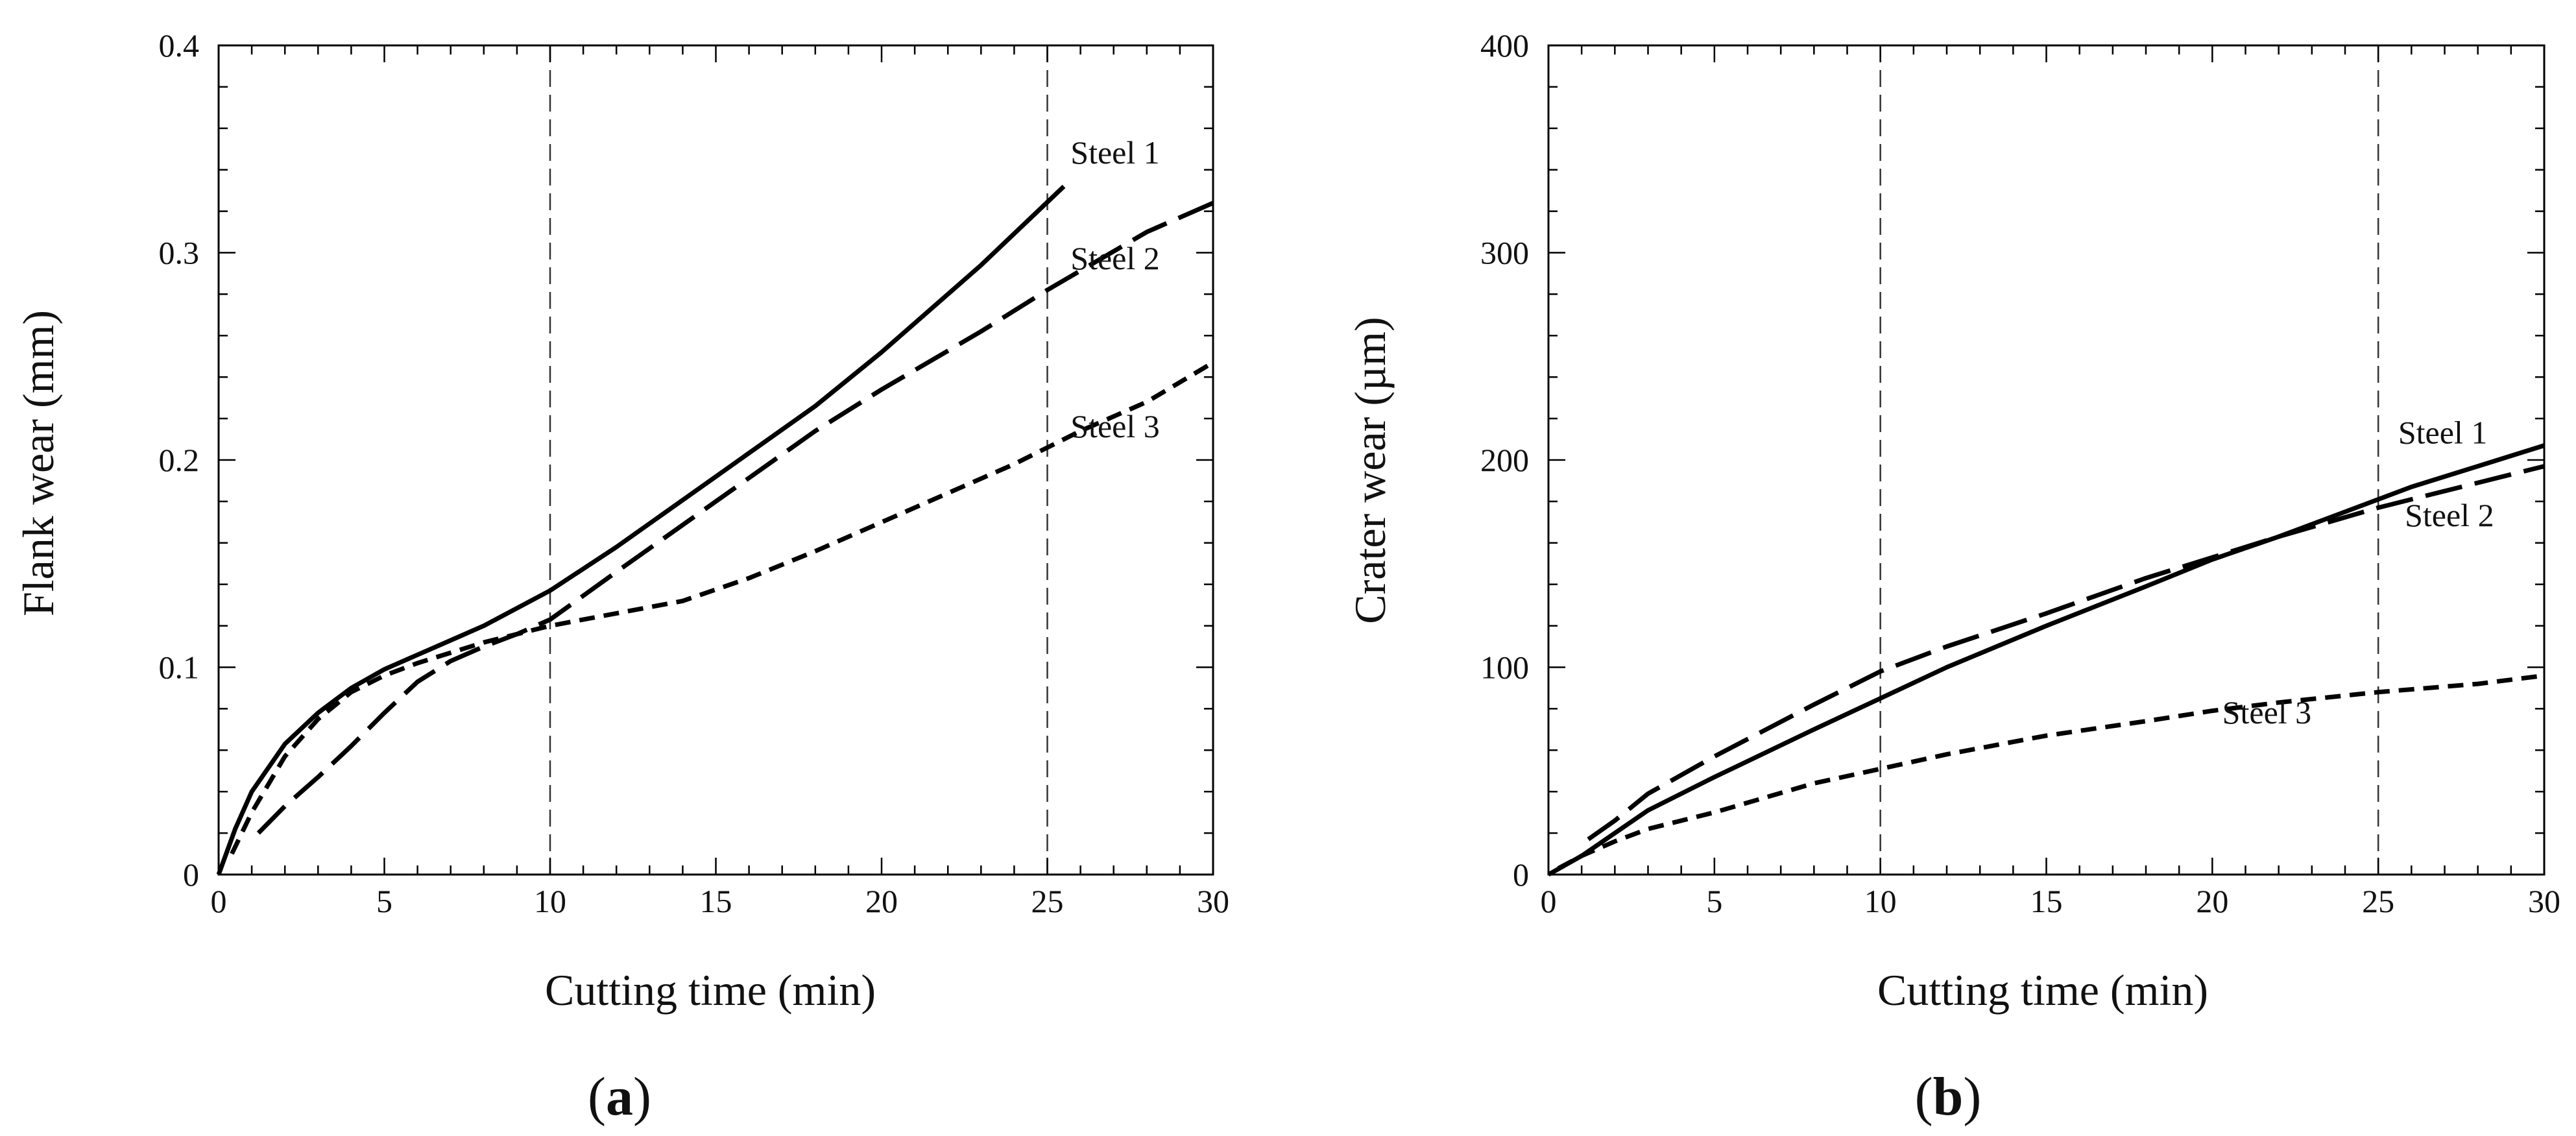 The width and height of the screenshot is (2576, 1136). What do you see at coordinates (219, 901) in the screenshot?
I see `x-tick-label-a: 0` at bounding box center [219, 901].